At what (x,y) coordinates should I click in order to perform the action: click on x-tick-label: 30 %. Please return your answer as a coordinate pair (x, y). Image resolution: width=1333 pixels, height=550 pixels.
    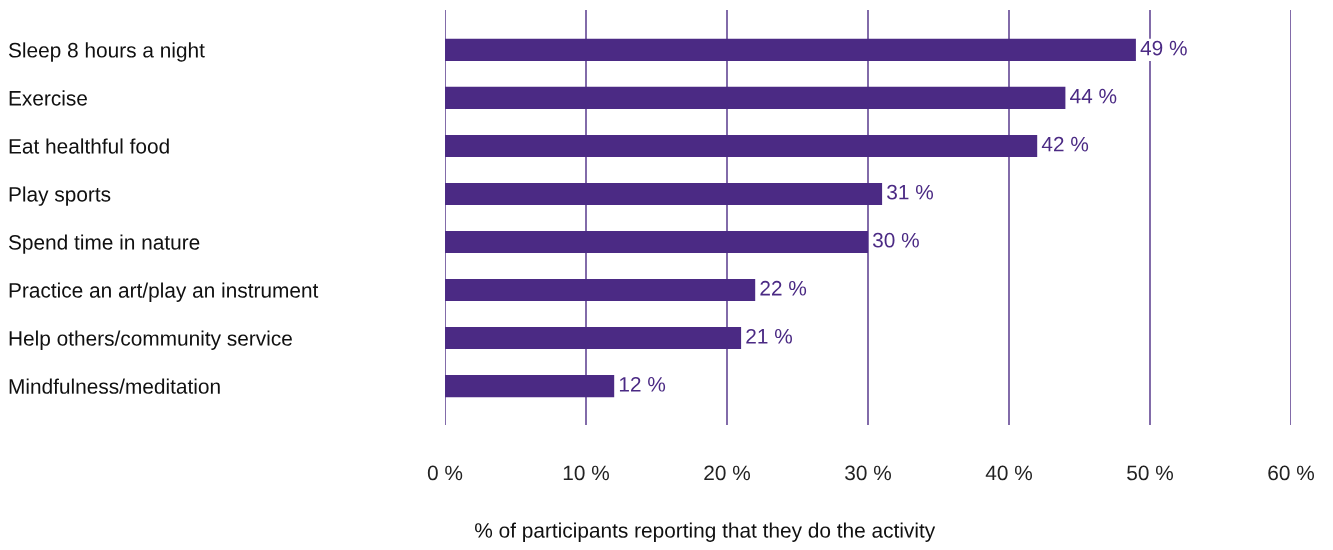
    Looking at the image, I should click on (868, 473).